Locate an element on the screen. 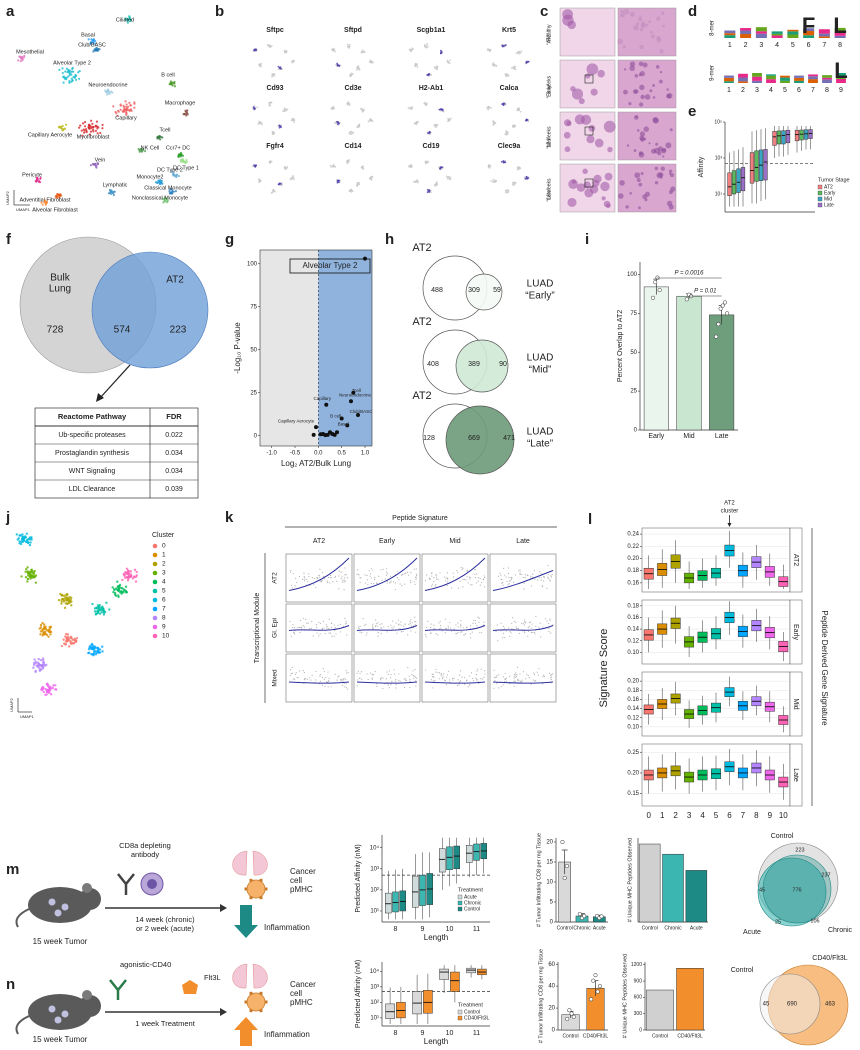 The width and height of the screenshot is (860, 1050). y-tick-label: 0.18 is located at coordinates (633, 691).